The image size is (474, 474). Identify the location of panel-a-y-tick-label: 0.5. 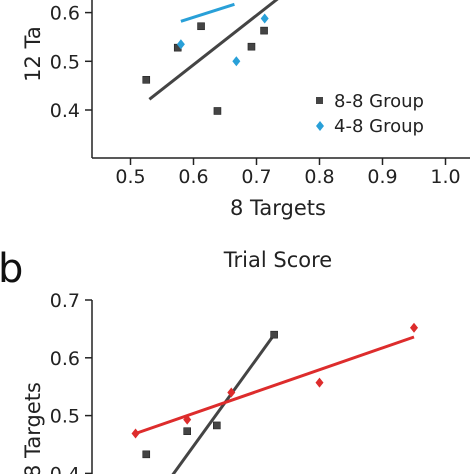
(65, 62).